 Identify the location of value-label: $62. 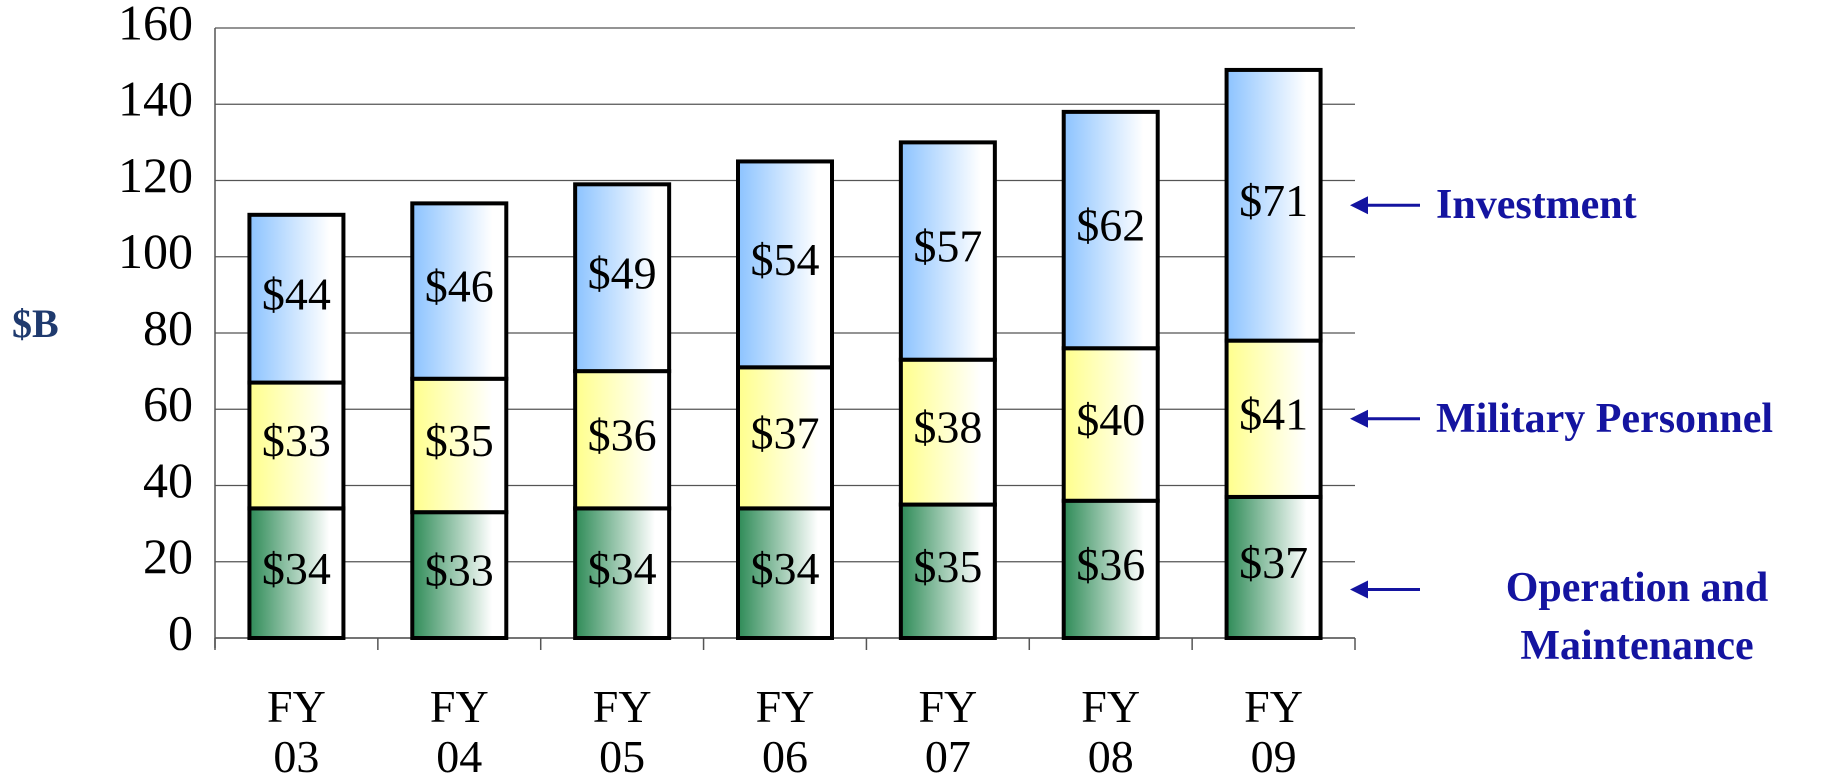
(1110, 225).